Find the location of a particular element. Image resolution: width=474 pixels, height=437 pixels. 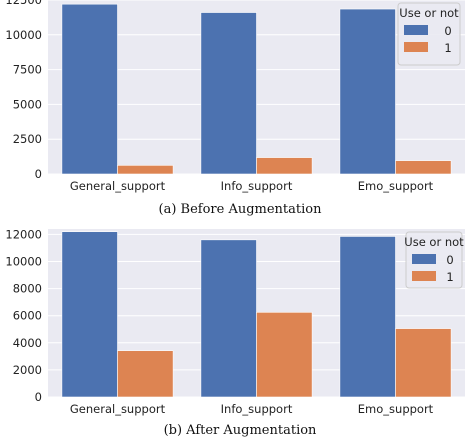

y-tick-label: 8000 is located at coordinates (27, 289).